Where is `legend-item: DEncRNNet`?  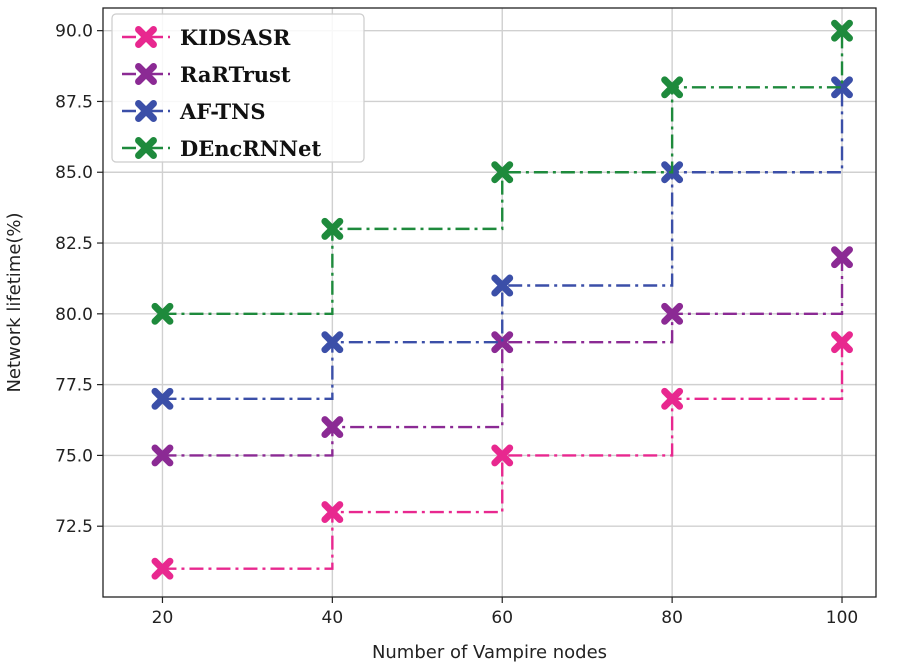
legend-item: DEncRNNet is located at coordinates (221, 148).